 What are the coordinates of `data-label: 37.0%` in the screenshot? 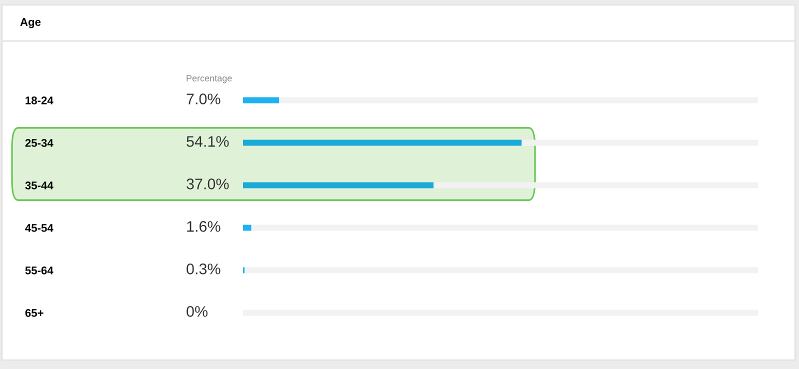 It's located at (207, 184).